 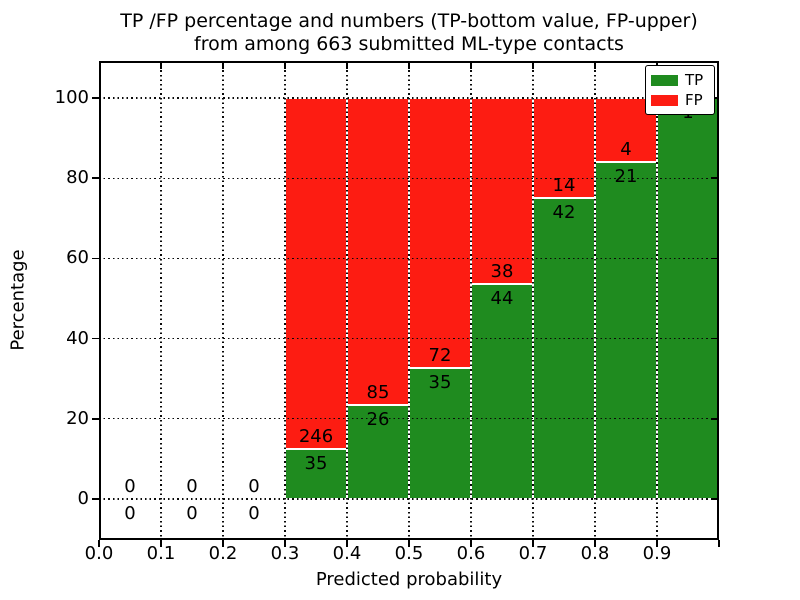 What do you see at coordinates (533, 553) in the screenshot?
I see `x-tick-label: 0.7` at bounding box center [533, 553].